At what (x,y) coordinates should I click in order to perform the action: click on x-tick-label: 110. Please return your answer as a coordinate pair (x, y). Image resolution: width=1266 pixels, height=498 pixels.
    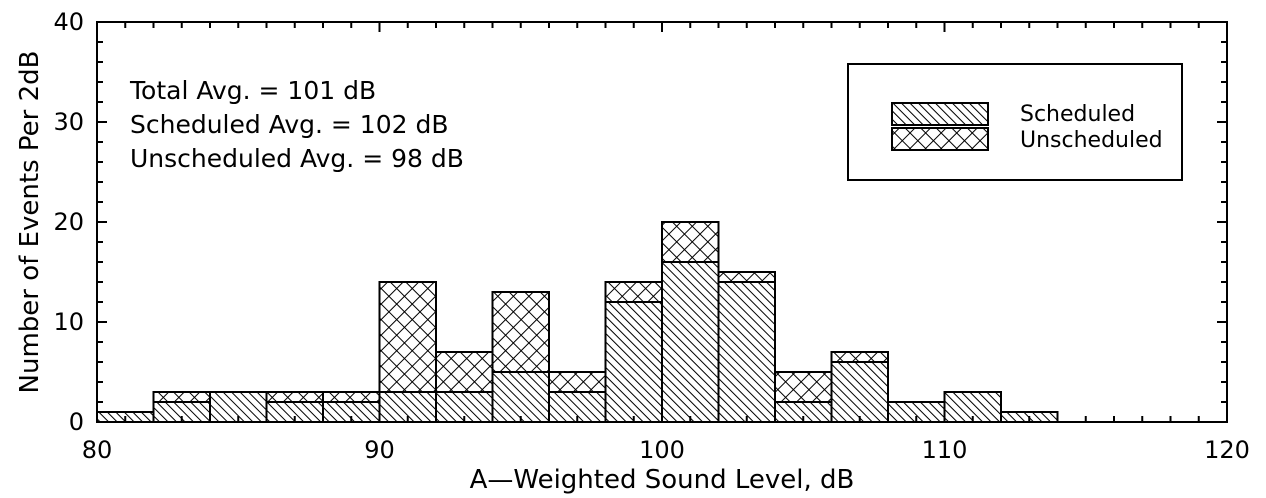
    Looking at the image, I should click on (945, 450).